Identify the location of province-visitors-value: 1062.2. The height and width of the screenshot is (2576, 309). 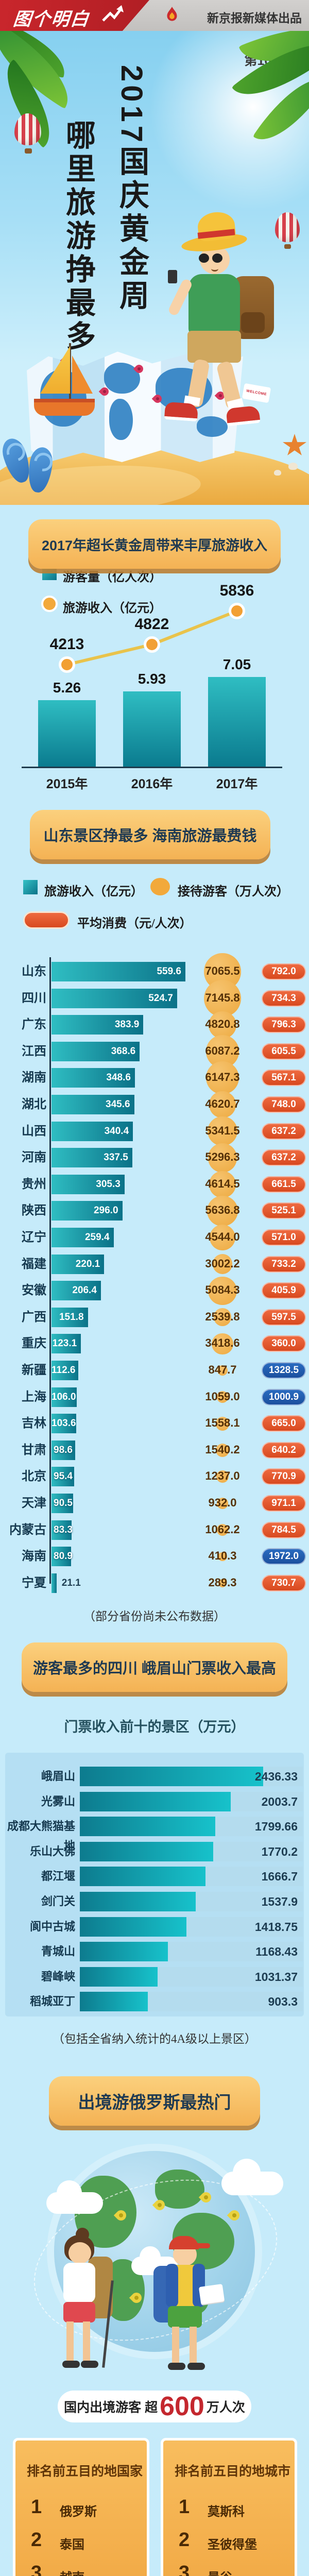
(222, 1529).